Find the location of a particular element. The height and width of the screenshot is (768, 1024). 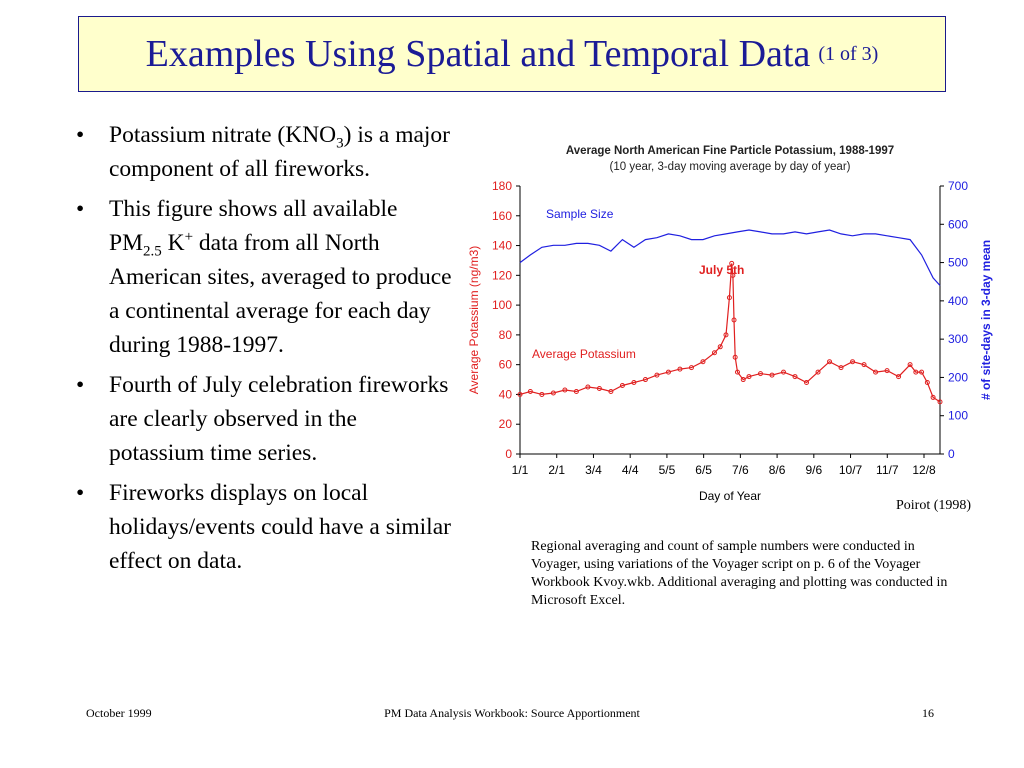

footer-date: October 1999 is located at coordinates (119, 713).